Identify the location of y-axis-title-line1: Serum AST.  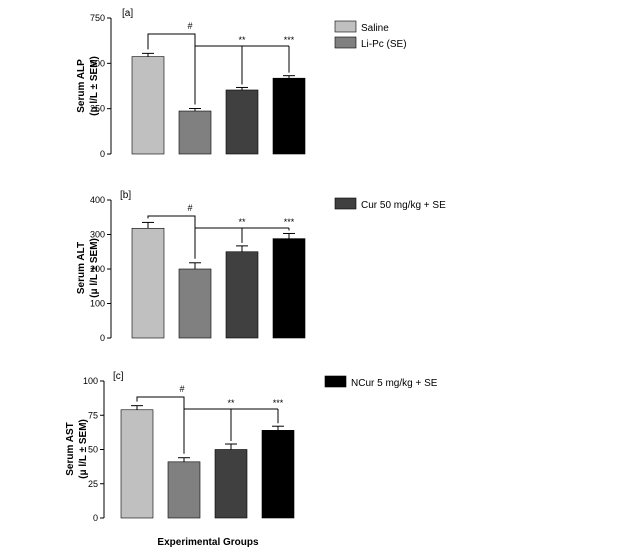
(70, 449).